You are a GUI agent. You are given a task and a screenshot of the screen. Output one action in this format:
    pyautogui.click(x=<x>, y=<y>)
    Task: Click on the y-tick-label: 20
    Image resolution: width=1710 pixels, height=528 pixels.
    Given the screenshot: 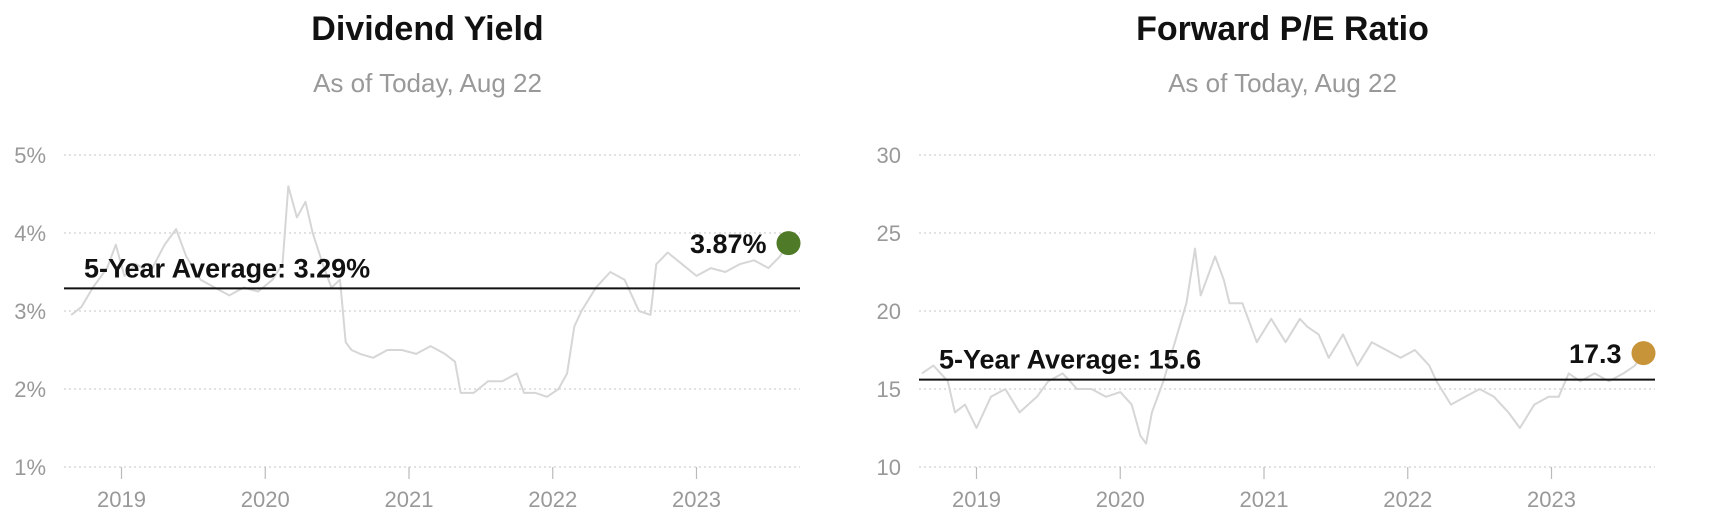 What is the action you would take?
    pyautogui.click(x=889, y=311)
    